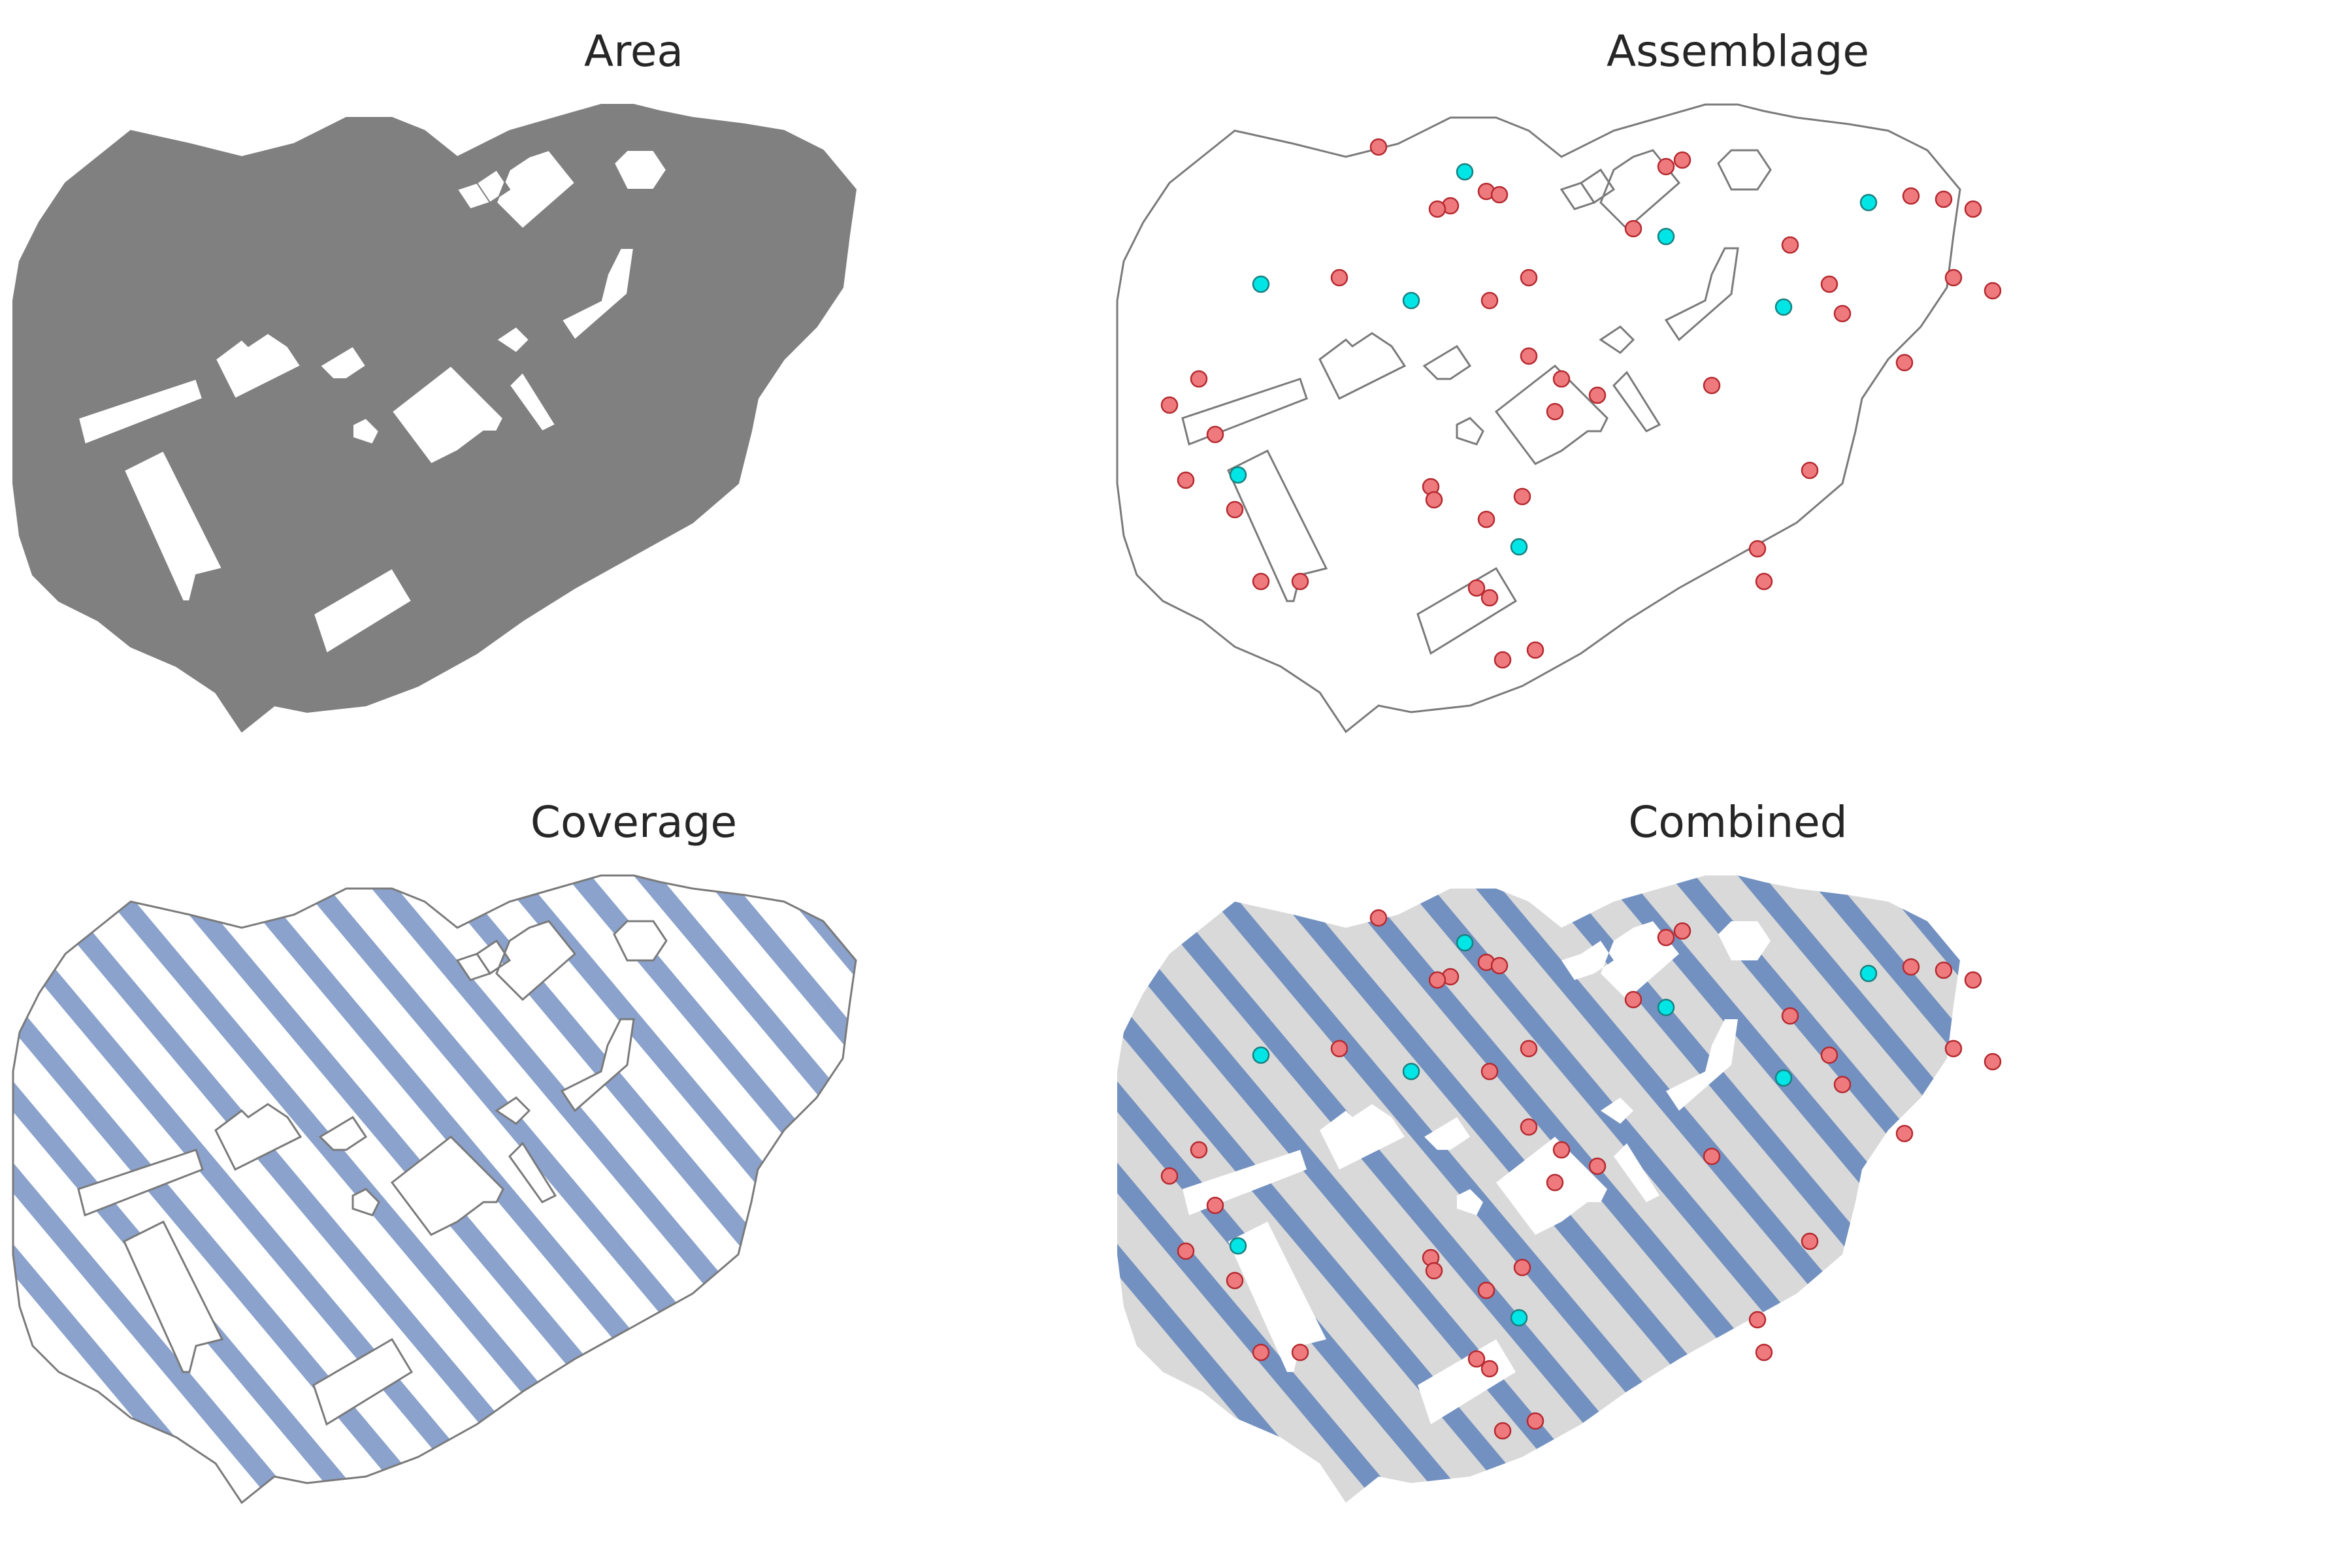 The image size is (2352, 1568). What do you see at coordinates (1738, 51) in the screenshot?
I see `panel-title-assemblage: Assemblage` at bounding box center [1738, 51].